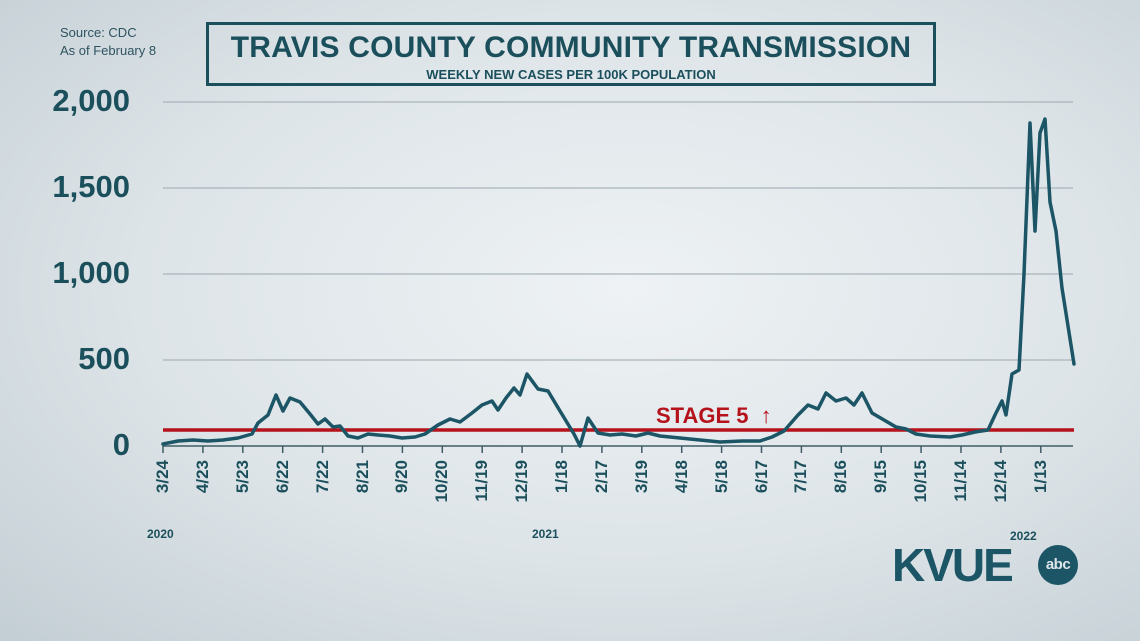  What do you see at coordinates (402, 477) in the screenshot?
I see `x-tick-label: 9/20` at bounding box center [402, 477].